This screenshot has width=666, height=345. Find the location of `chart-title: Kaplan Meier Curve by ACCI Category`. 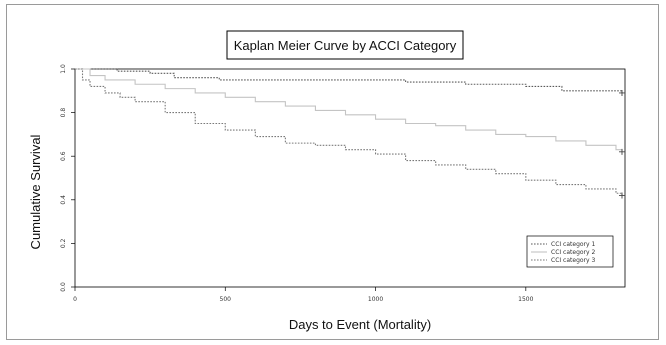

chart-title: Kaplan Meier Curve by ACCI Category is located at coordinates (345, 45).